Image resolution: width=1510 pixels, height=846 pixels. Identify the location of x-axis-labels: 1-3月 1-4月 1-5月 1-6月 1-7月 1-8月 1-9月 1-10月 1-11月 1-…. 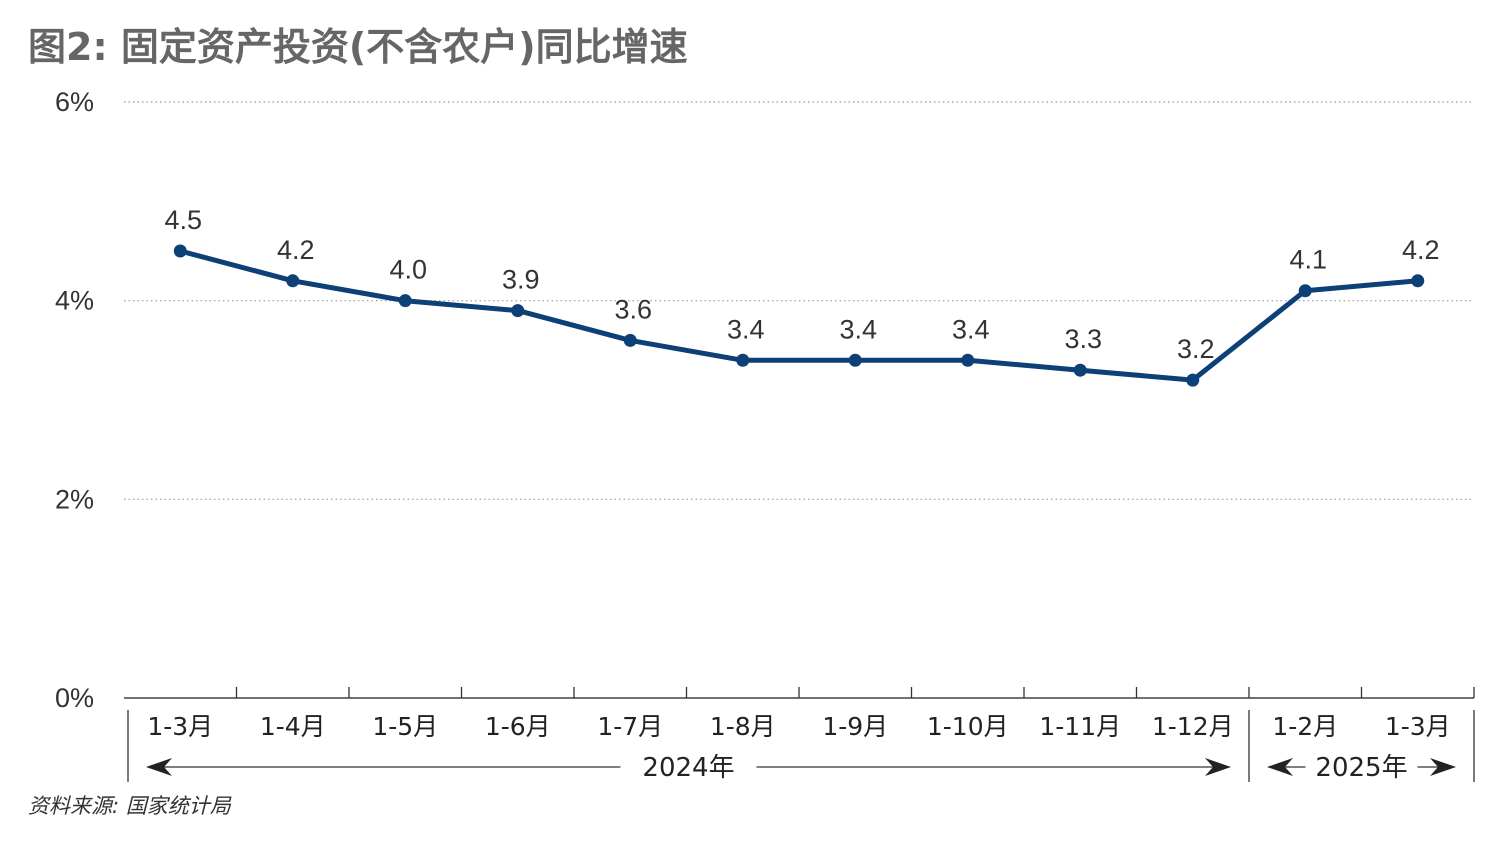
(798, 726).